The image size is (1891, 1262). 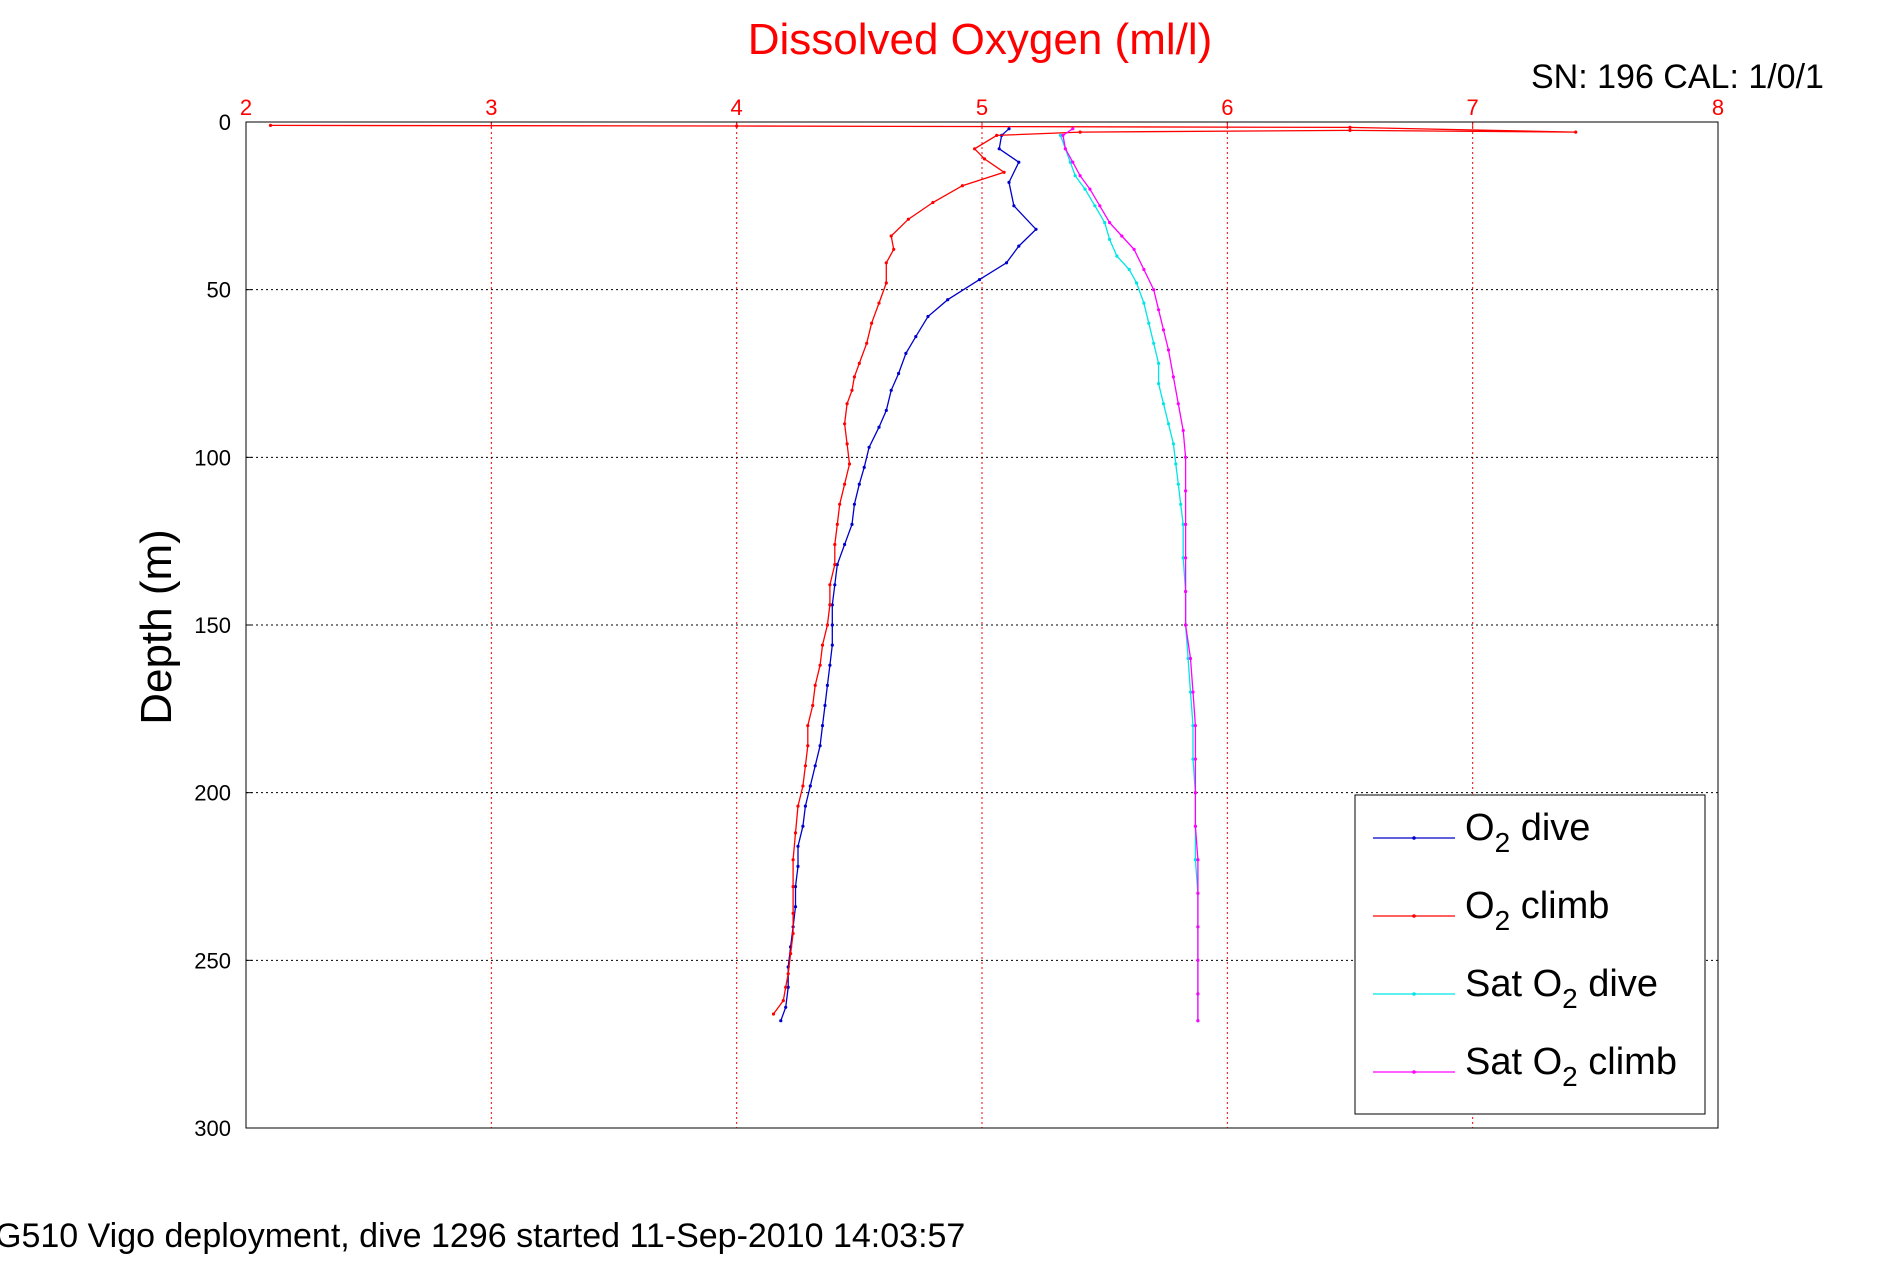 I want to click on y-tick-label: 200, so click(x=212, y=793).